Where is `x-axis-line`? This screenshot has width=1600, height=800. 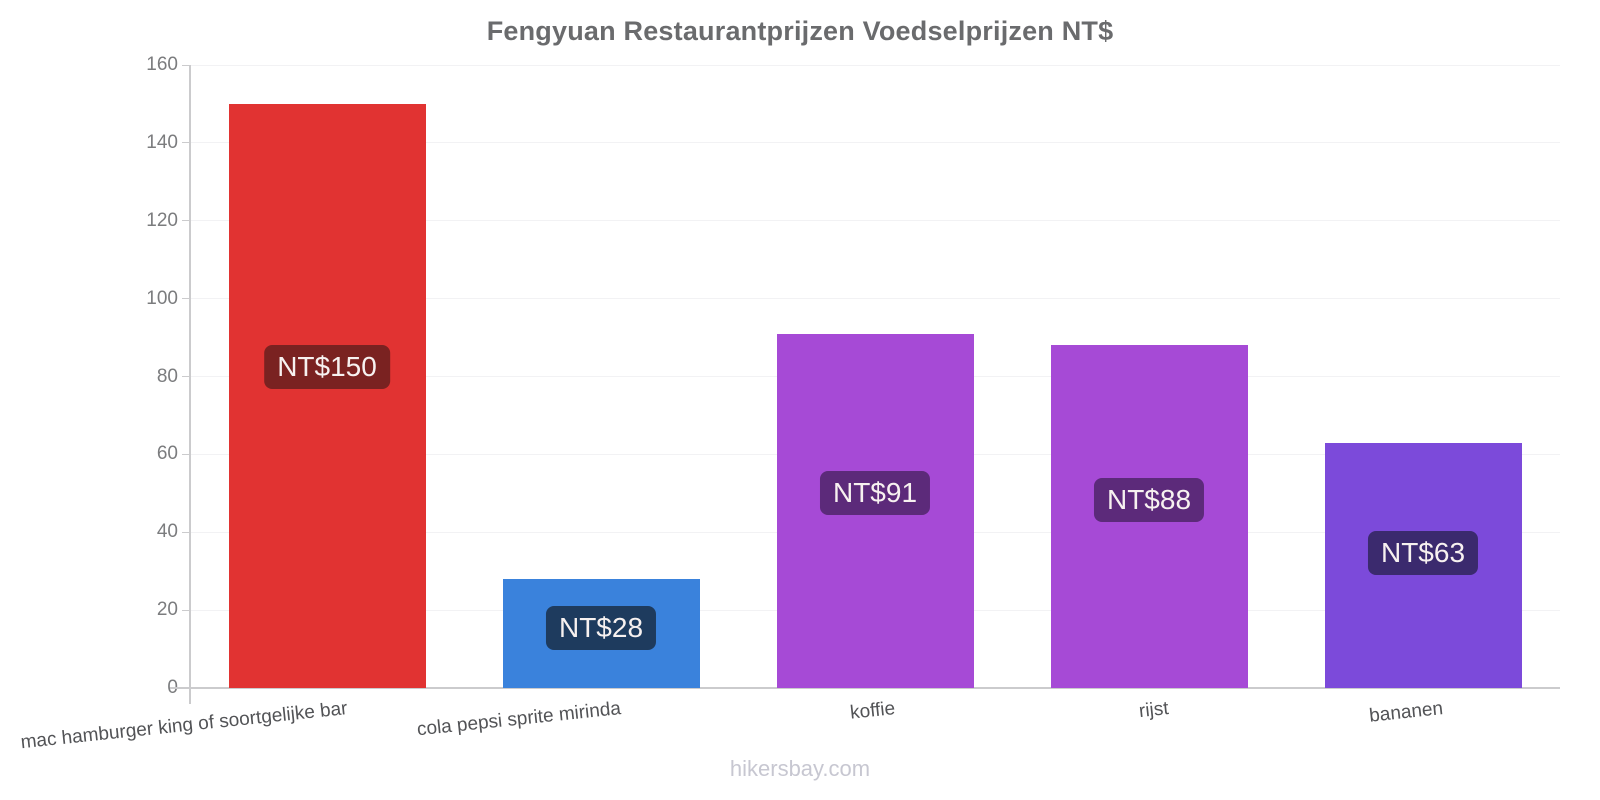 x-axis-line is located at coordinates (865, 688).